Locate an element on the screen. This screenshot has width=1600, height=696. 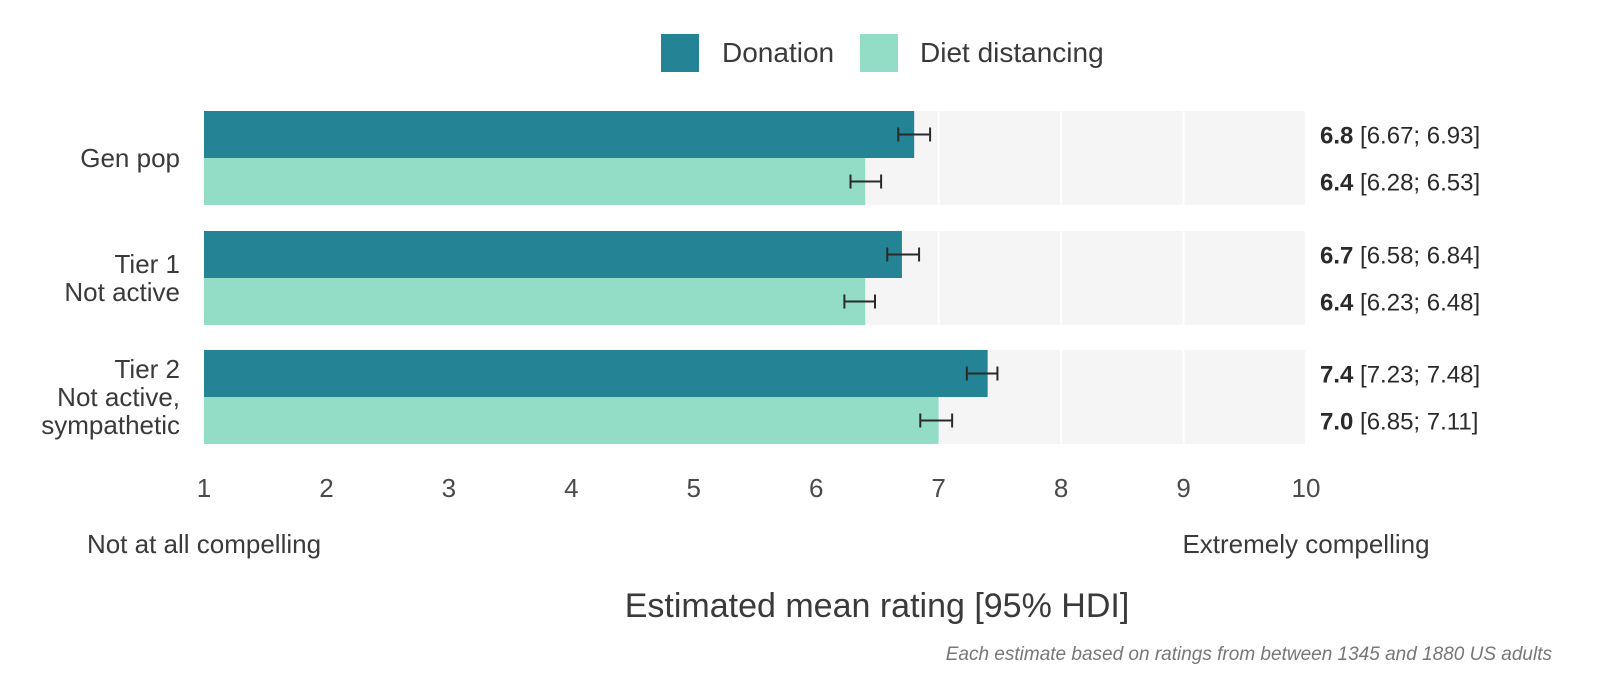
value-label-1-2: 7.0 [6.85; 7.11] is located at coordinates (1399, 422).